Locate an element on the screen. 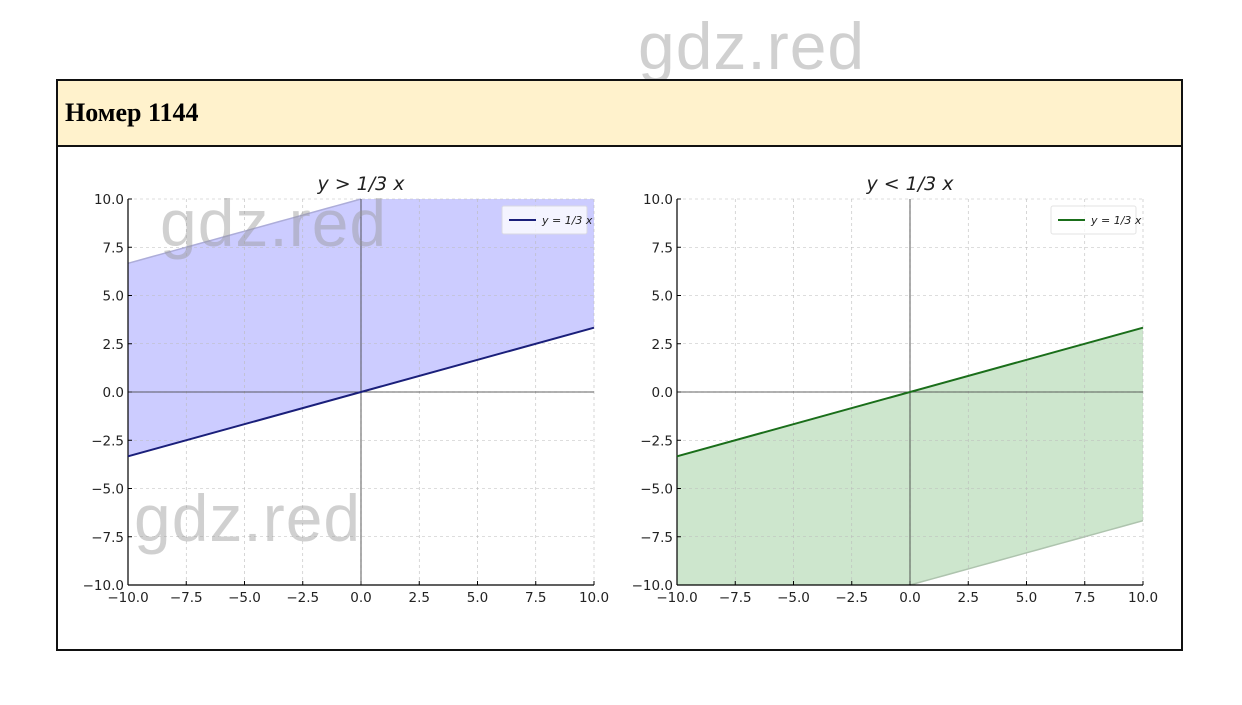  task-title: Номер 1144 is located at coordinates (619, 114).